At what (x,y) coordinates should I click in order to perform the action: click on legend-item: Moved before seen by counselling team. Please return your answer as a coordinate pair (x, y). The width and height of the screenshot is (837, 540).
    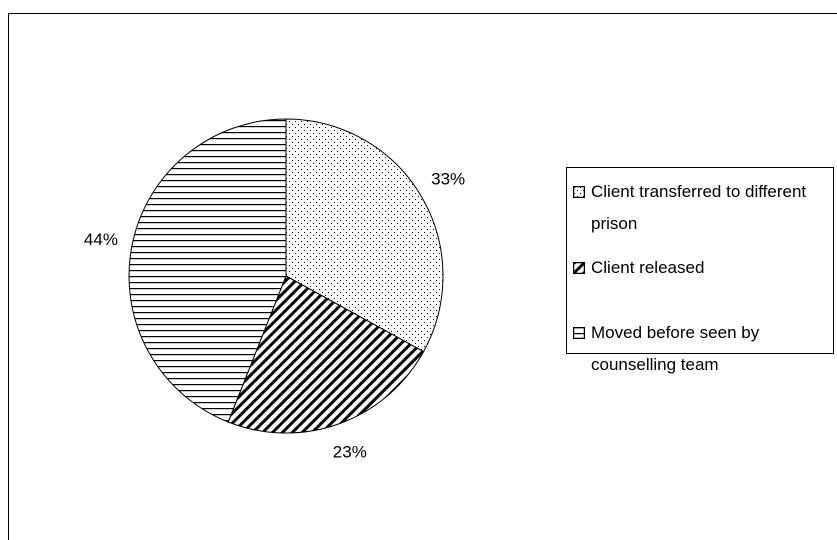
    Looking at the image, I should click on (701, 349).